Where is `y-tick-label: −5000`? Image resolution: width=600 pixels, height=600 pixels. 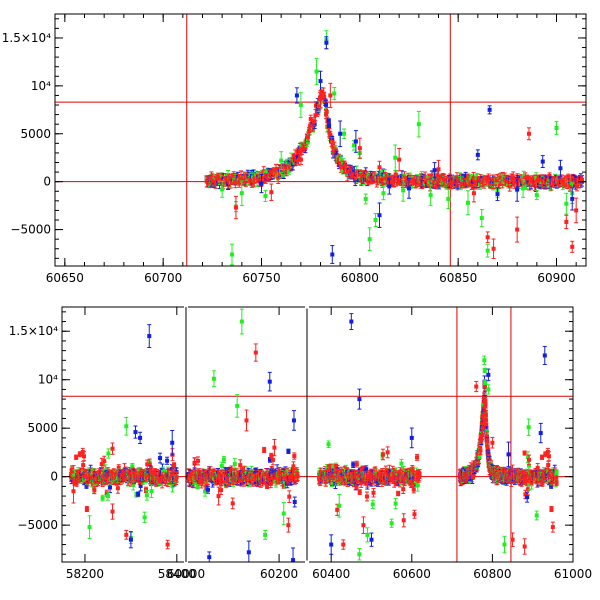 y-tick-label: −5000 is located at coordinates (30, 230).